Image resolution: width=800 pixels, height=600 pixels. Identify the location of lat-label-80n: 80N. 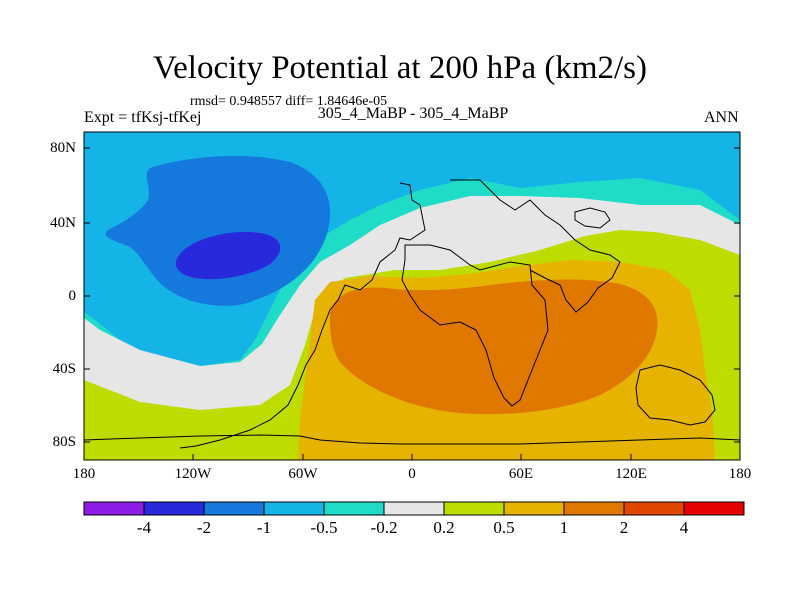
(63, 148).